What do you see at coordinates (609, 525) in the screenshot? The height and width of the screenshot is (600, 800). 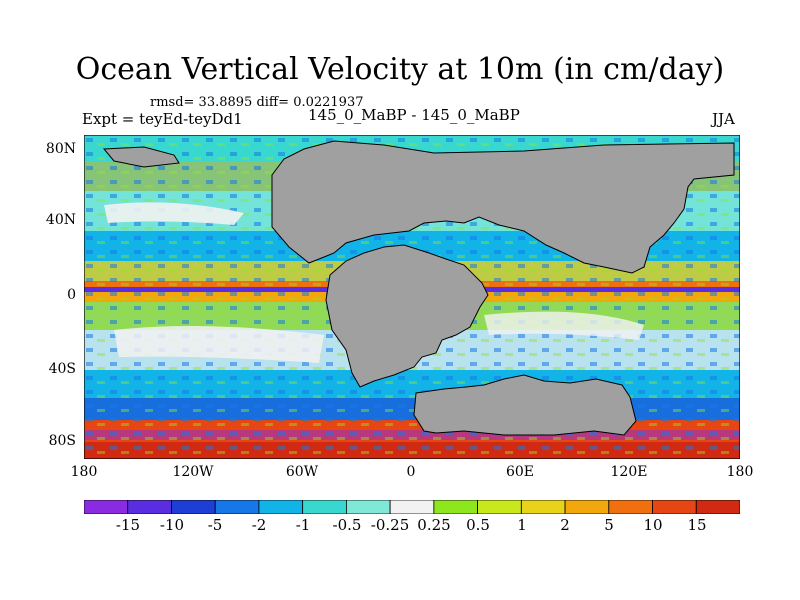 I see `colorbar-label: 5` at bounding box center [609, 525].